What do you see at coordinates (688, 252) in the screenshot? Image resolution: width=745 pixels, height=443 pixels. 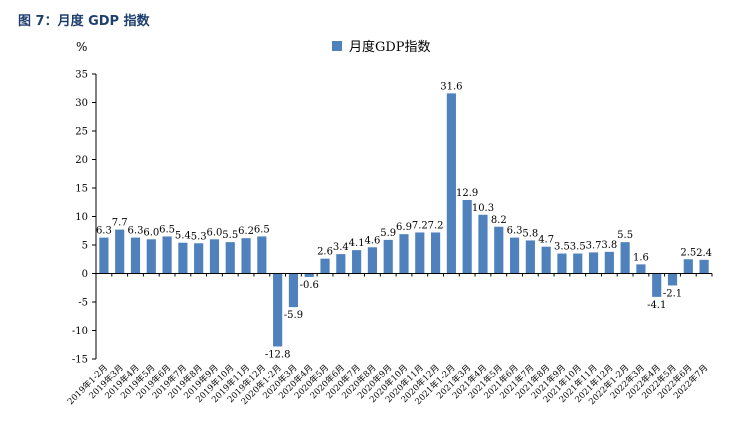 I see `data-label: 2.5` at bounding box center [688, 252].